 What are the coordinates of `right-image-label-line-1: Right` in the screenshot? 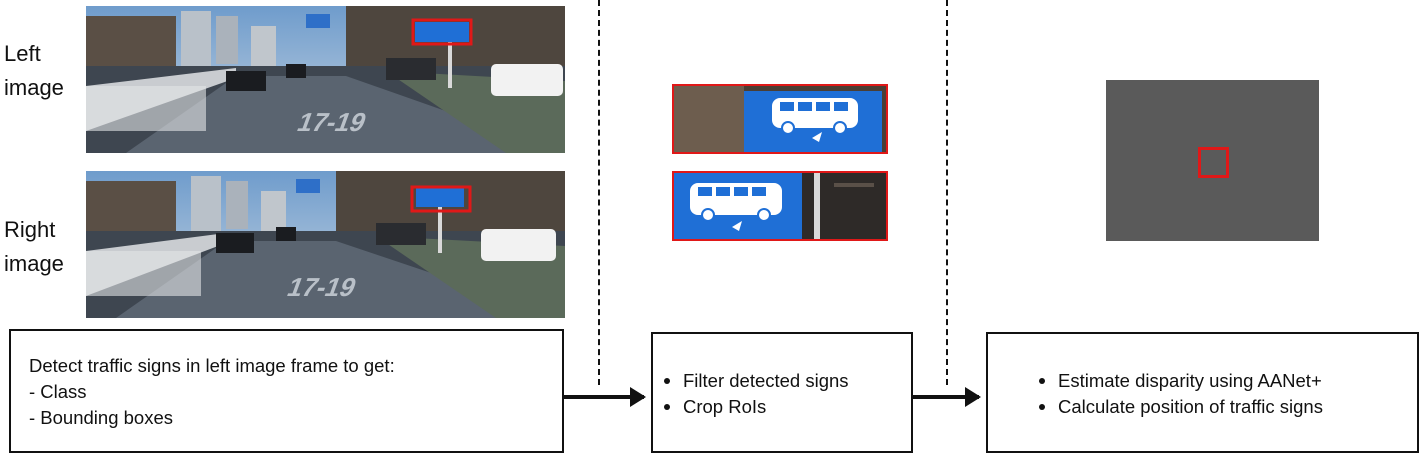 It's located at (30, 229).